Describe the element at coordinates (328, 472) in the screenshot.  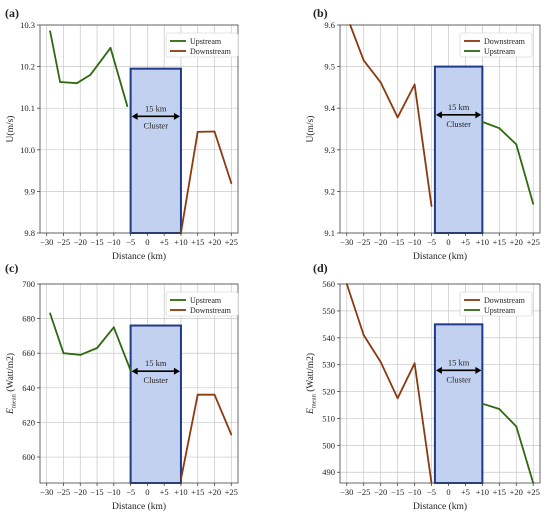
I see `y-tick-label: 490` at that location.